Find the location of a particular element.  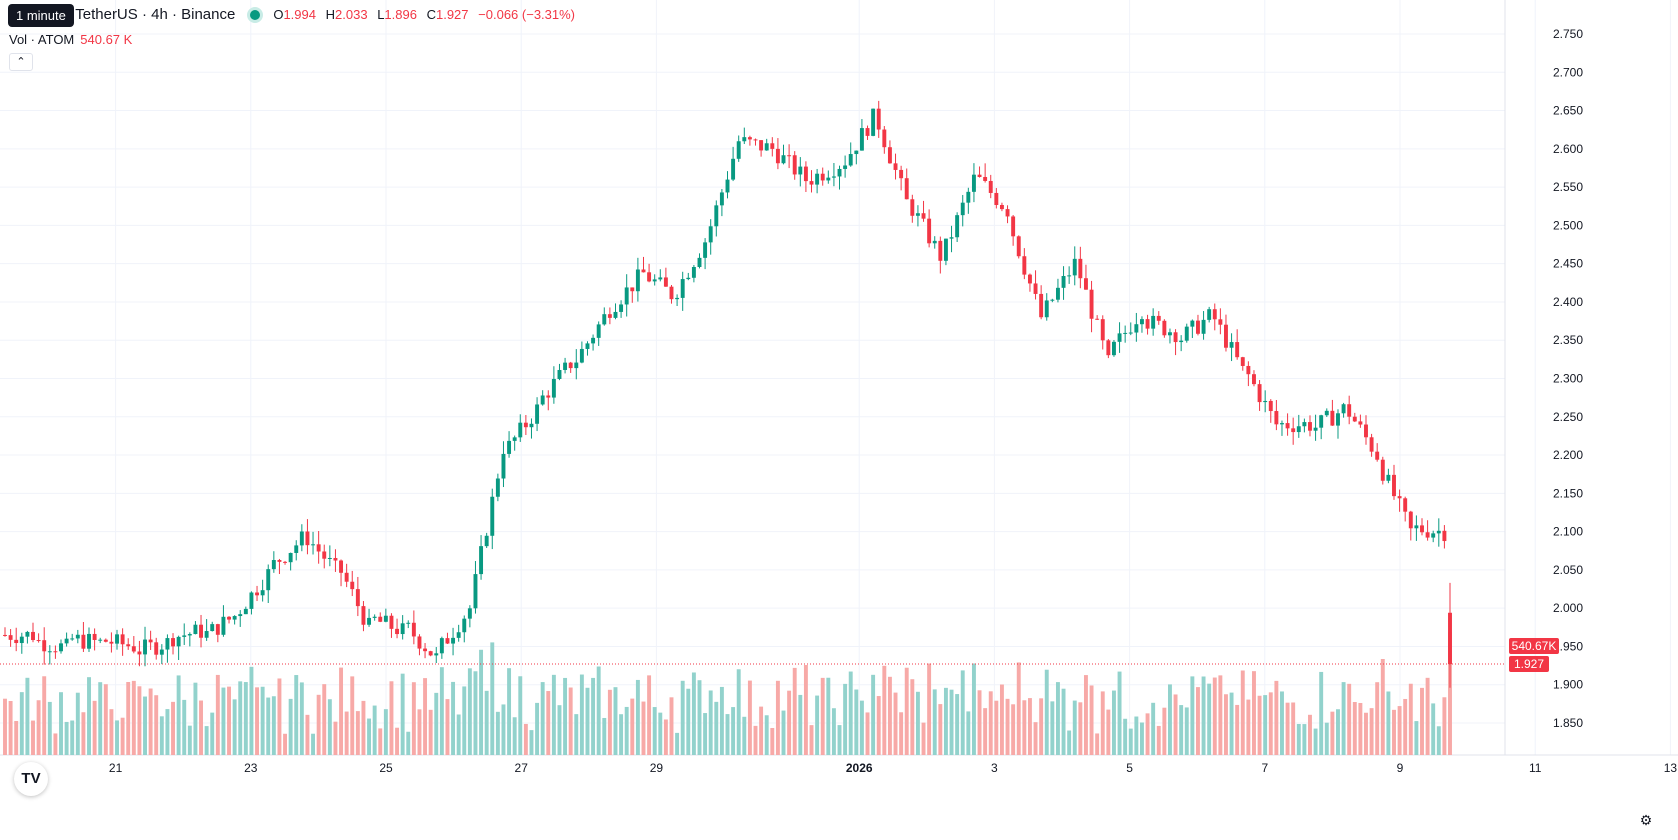

collapse-legend-button: ⌃ is located at coordinates (21, 62).